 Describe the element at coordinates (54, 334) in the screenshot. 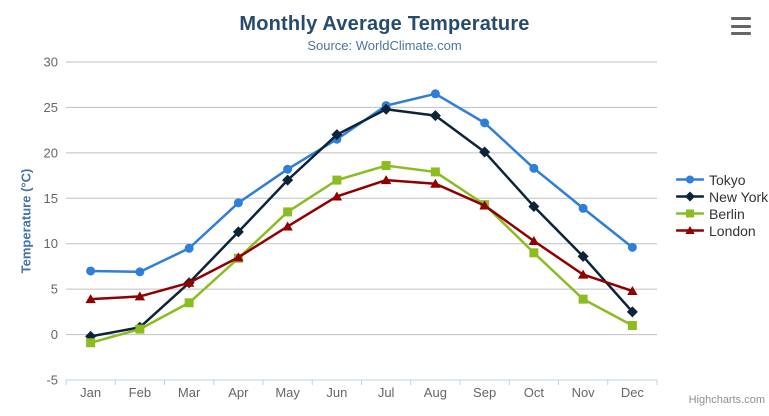

I see `y-axis-label: 0` at that location.